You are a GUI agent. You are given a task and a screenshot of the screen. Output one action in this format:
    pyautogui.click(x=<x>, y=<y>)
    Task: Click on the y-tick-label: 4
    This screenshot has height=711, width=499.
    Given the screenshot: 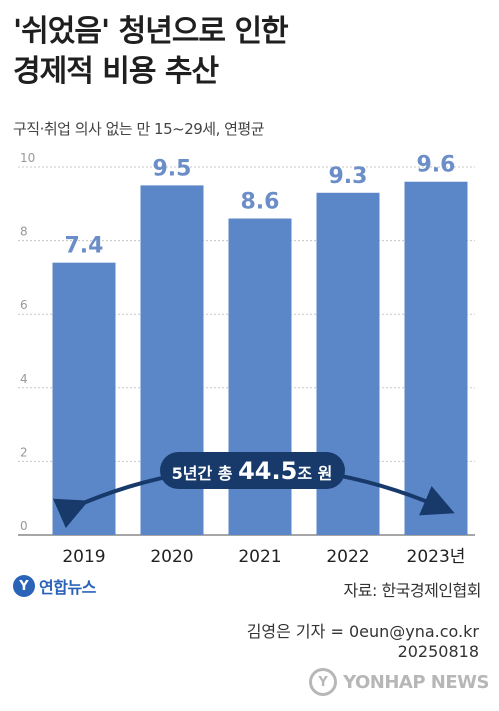 What is the action you would take?
    pyautogui.click(x=24, y=379)
    